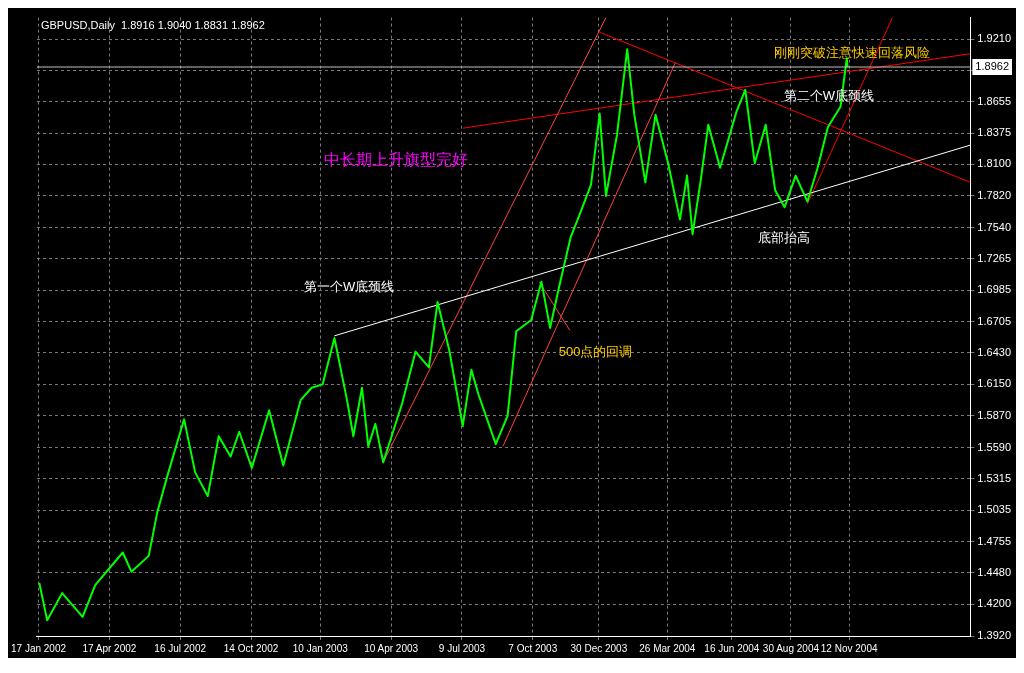 This screenshot has width=1024, height=673. Describe the element at coordinates (994, 383) in the screenshot. I see `y-tick-label: 1.6150` at that location.